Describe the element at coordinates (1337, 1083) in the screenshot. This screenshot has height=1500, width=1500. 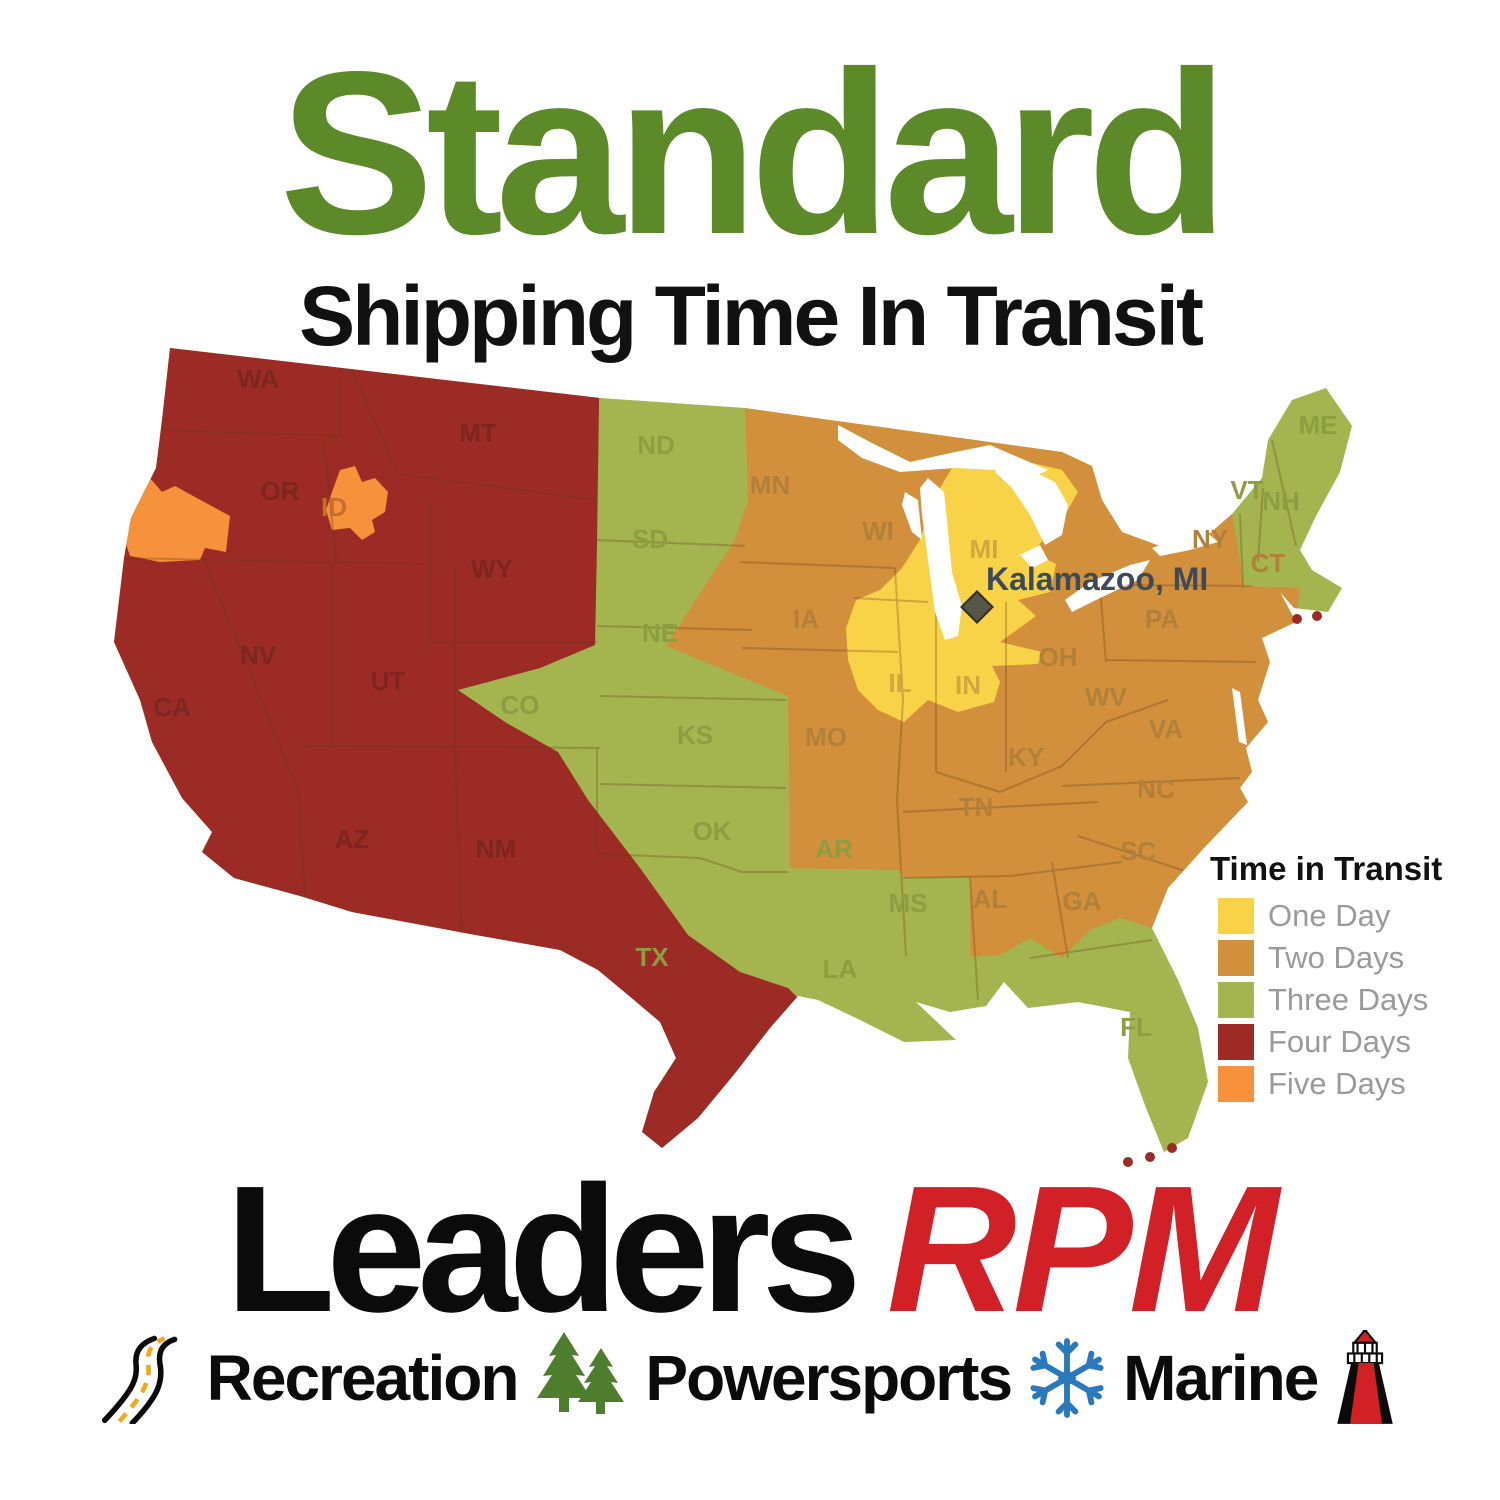
I see `legend-label: Five Days` at that location.